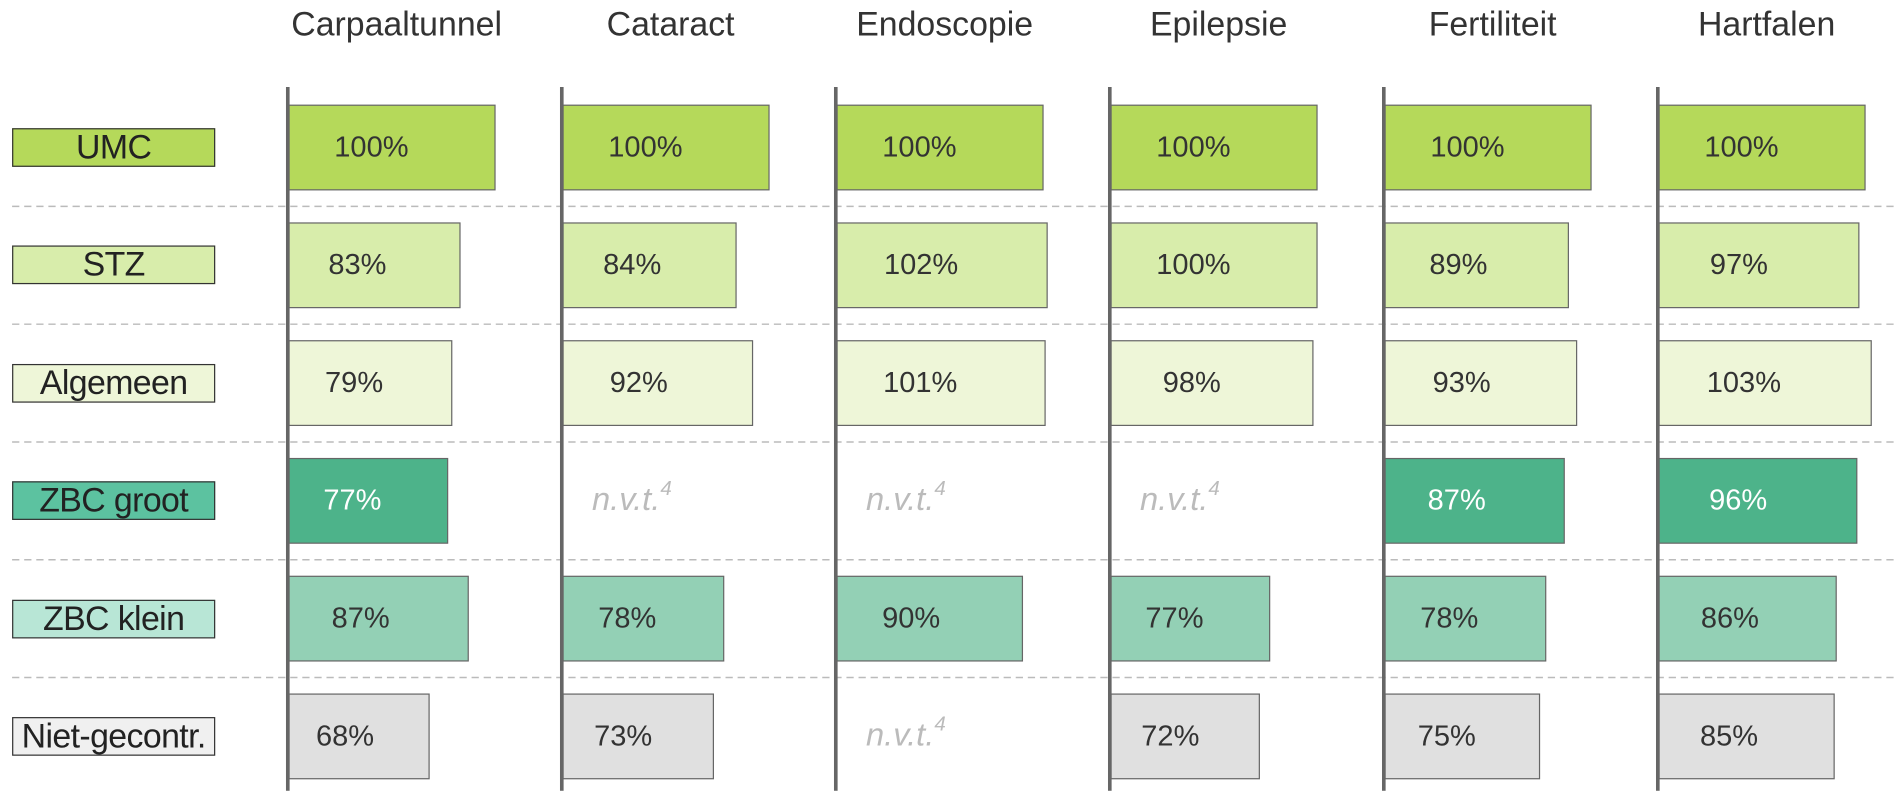  Describe the element at coordinates (1170, 736) in the screenshot. I see `value-label: 72%` at that location.